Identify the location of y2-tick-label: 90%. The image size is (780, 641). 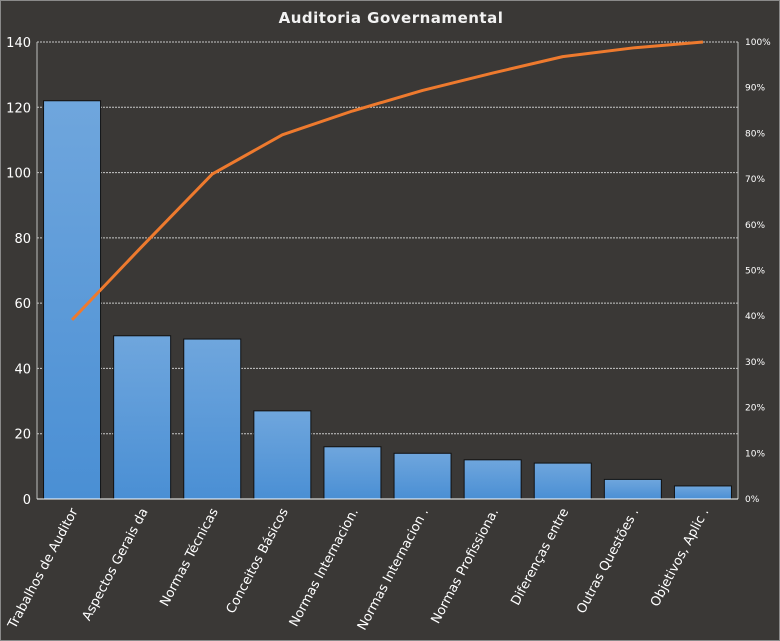
(755, 89).